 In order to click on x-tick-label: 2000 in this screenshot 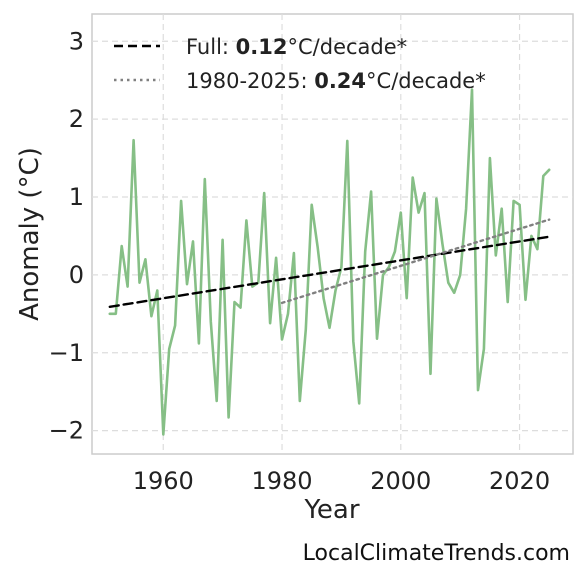, I will do `click(400, 481)`.